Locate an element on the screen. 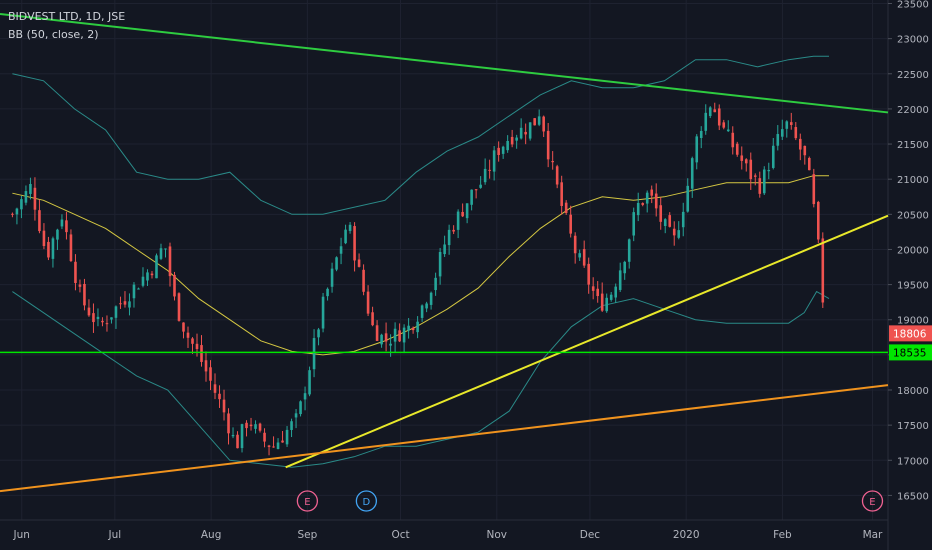 The image size is (932, 550). event-marker-earnings is located at coordinates (307, 501).